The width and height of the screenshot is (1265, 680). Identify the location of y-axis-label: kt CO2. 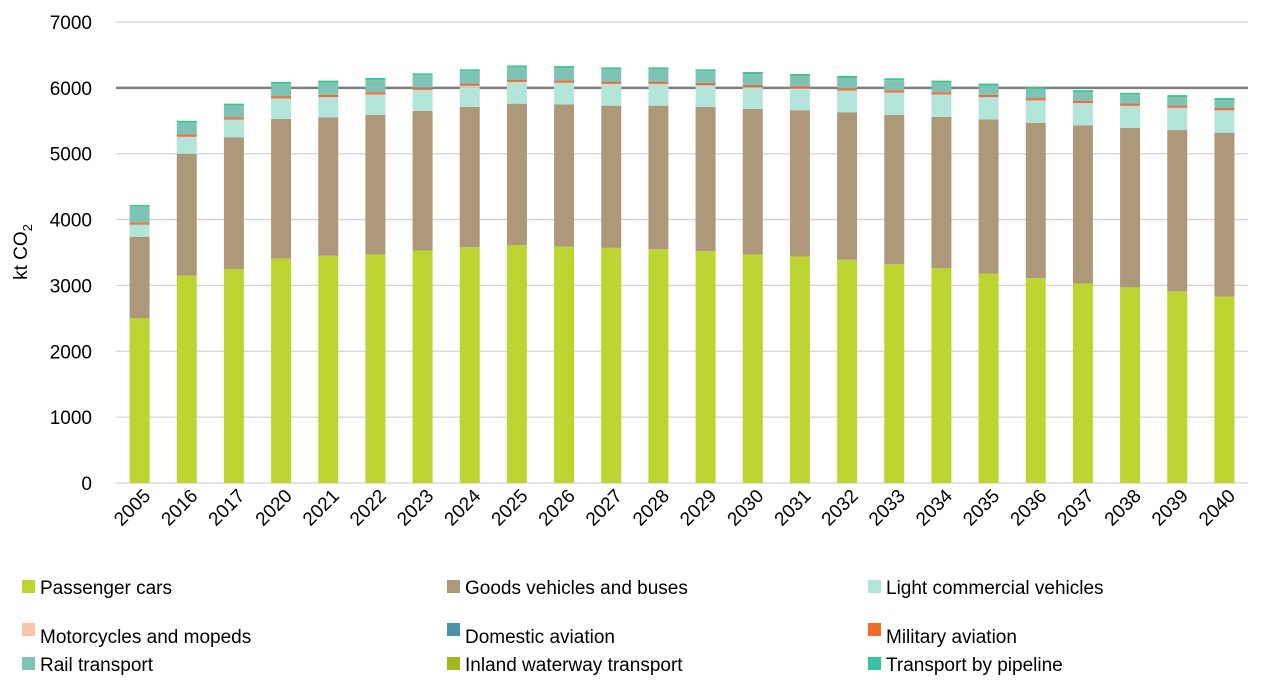
(23, 252).